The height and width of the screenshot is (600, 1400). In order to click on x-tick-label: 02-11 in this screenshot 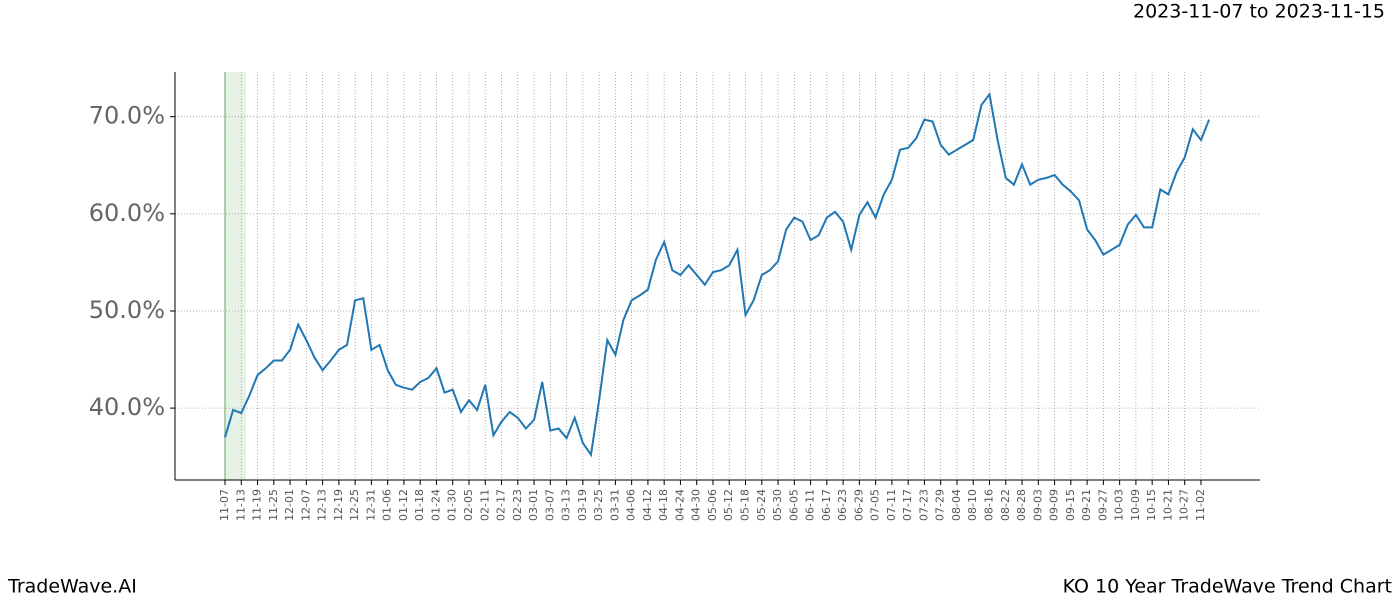, I will do `click(484, 505)`.